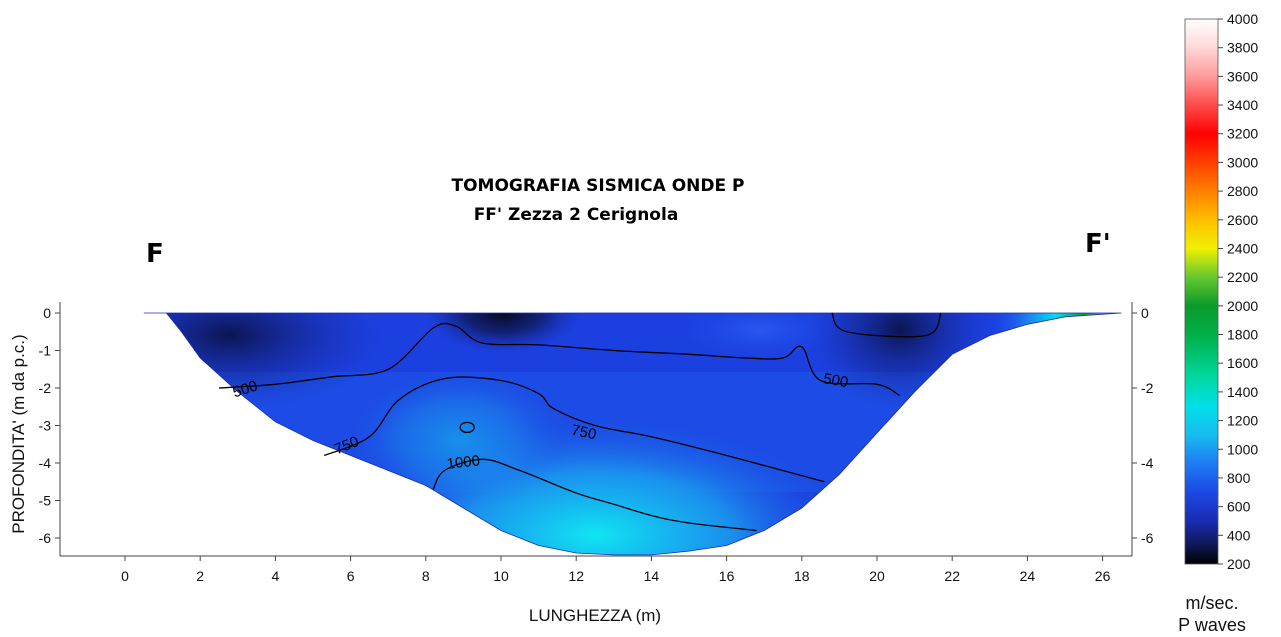  Describe the element at coordinates (595, 615) in the screenshot. I see `x-axis-label: LUNGHEZZA (m)` at that location.